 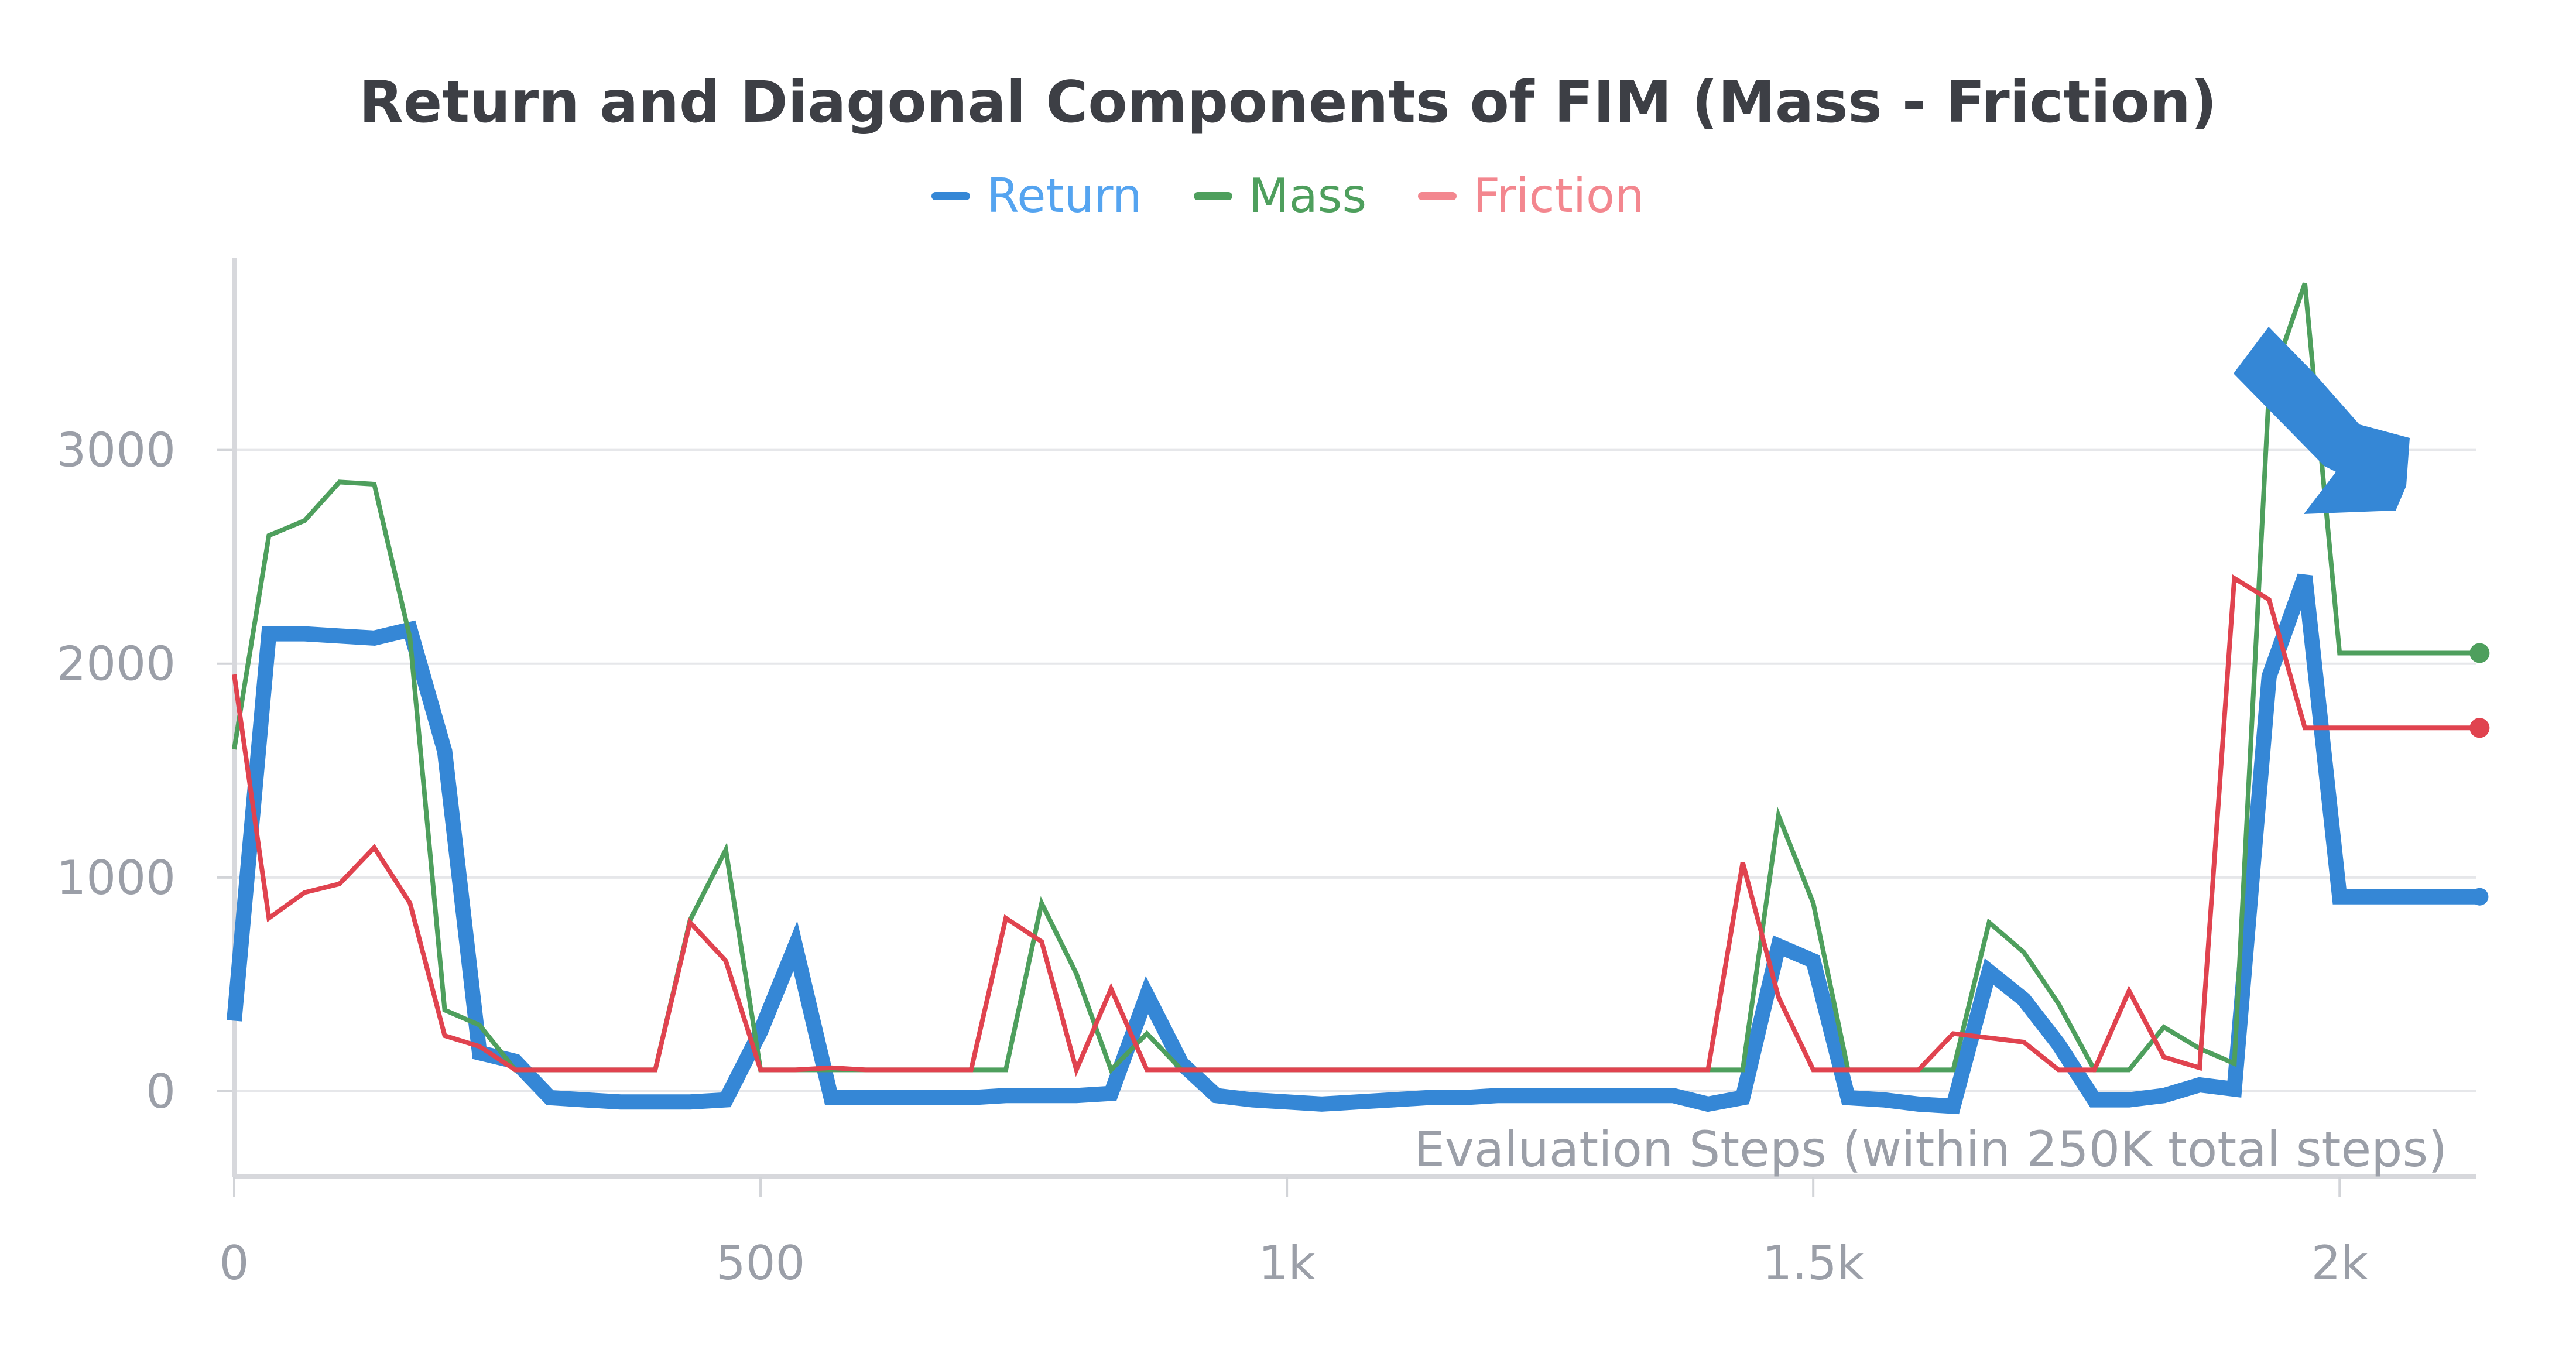 I want to click on y-tick-label: 0, so click(x=161, y=1091).